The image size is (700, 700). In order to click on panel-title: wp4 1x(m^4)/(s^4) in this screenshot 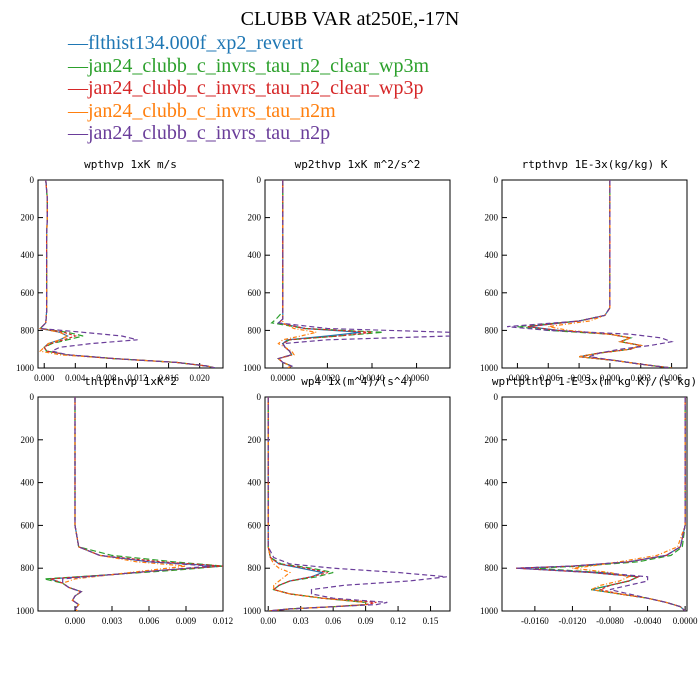, I will do `click(357, 381)`.